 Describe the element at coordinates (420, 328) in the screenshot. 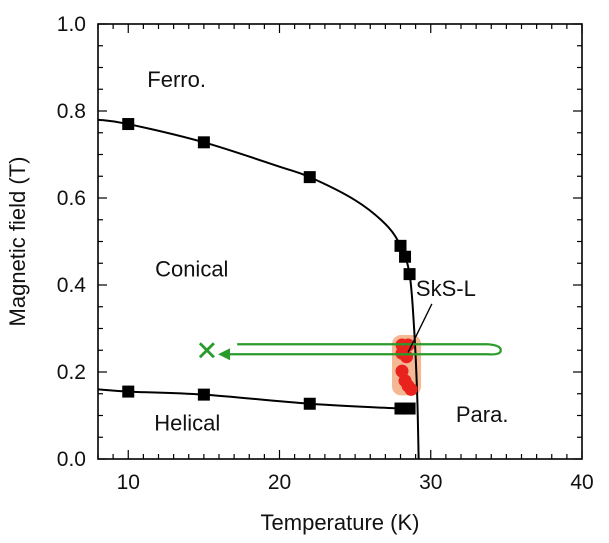

I see `sksl-leader-line` at that location.